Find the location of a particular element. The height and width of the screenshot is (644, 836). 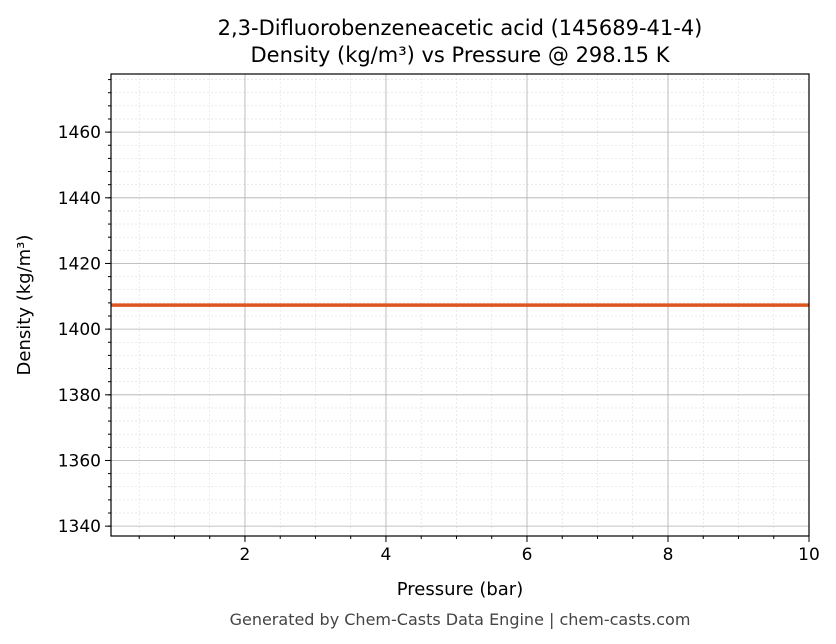

y-tick-label: 1440 is located at coordinates (79, 199).